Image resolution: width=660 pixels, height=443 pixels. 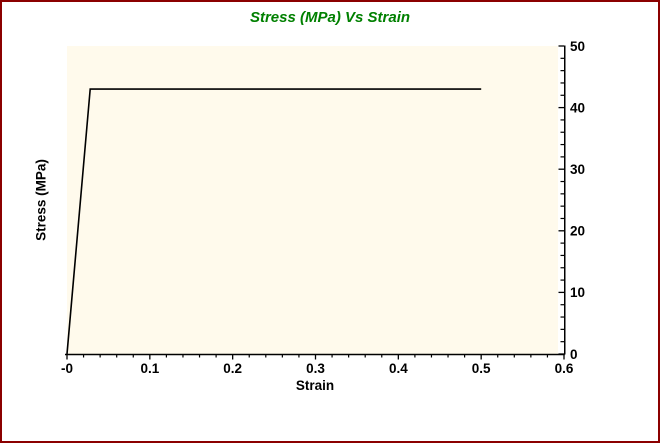 What do you see at coordinates (577, 292) in the screenshot?
I see `y-tick-label: 10` at bounding box center [577, 292].